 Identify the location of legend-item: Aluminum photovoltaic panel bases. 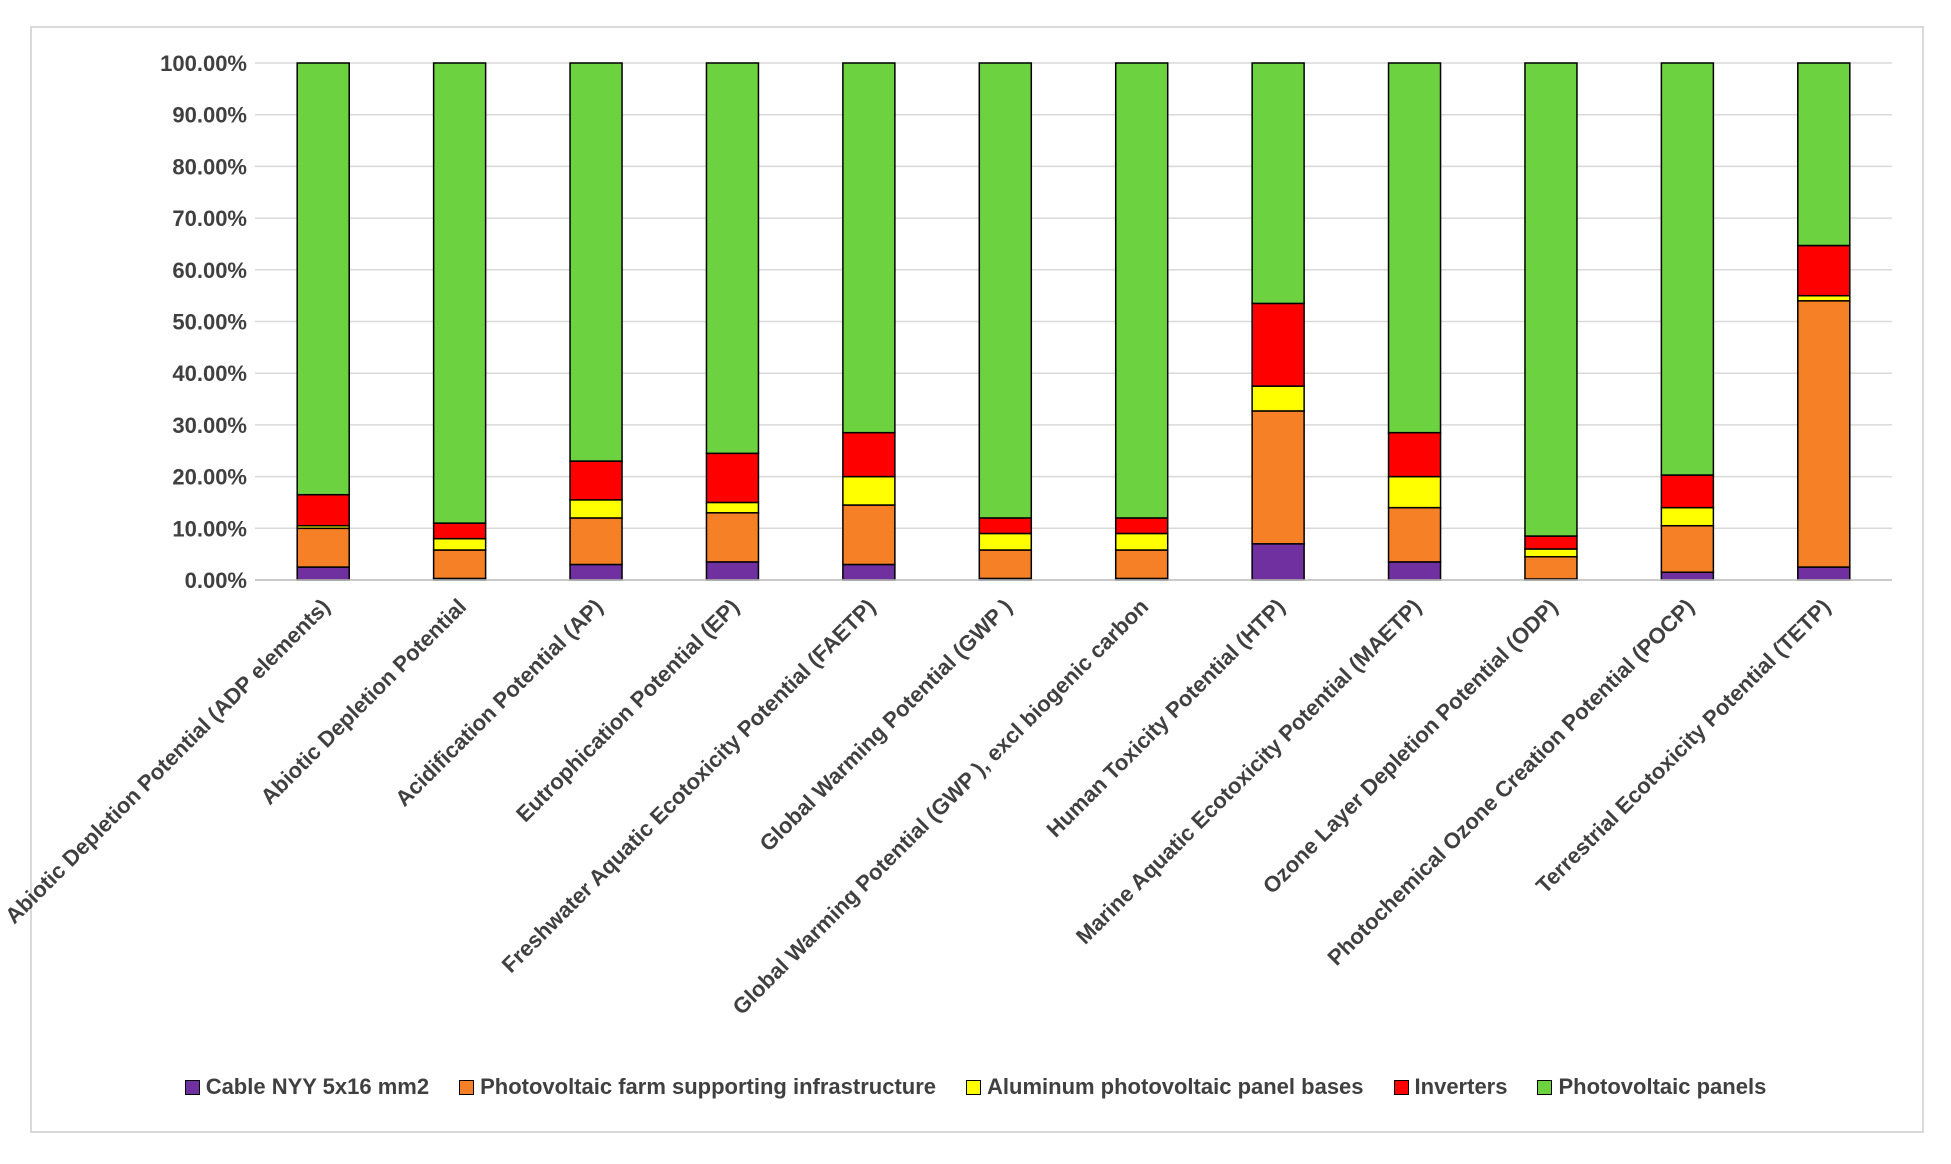
(1165, 1087).